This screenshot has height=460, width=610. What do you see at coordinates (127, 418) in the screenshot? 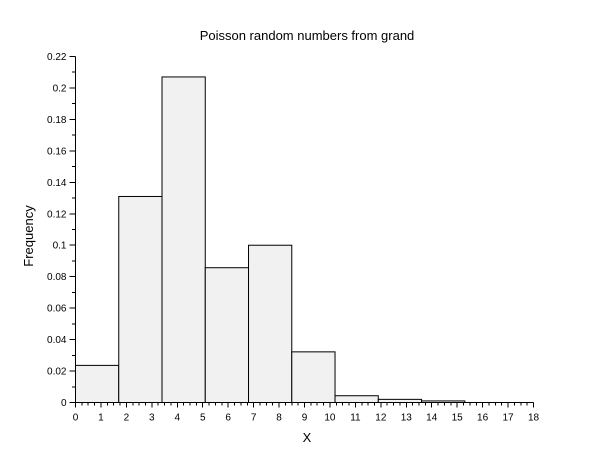
I see `x-tick-label: 2` at bounding box center [127, 418].